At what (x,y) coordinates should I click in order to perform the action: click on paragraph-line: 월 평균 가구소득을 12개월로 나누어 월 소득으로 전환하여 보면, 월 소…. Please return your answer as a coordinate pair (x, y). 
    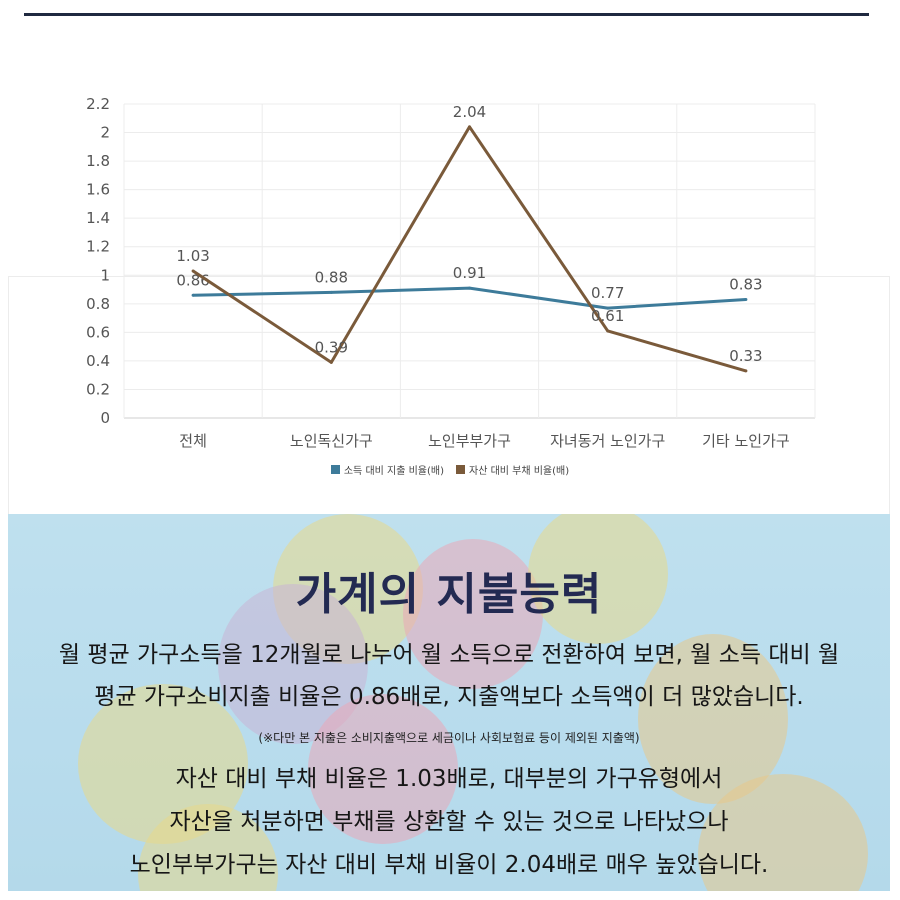
    Looking at the image, I should click on (449, 655).